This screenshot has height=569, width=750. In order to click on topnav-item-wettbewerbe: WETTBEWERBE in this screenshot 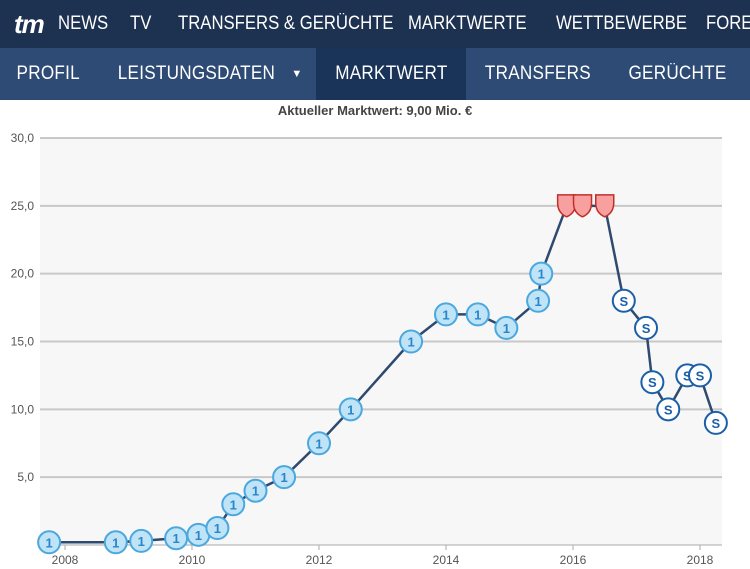, I will do `click(621, 23)`.